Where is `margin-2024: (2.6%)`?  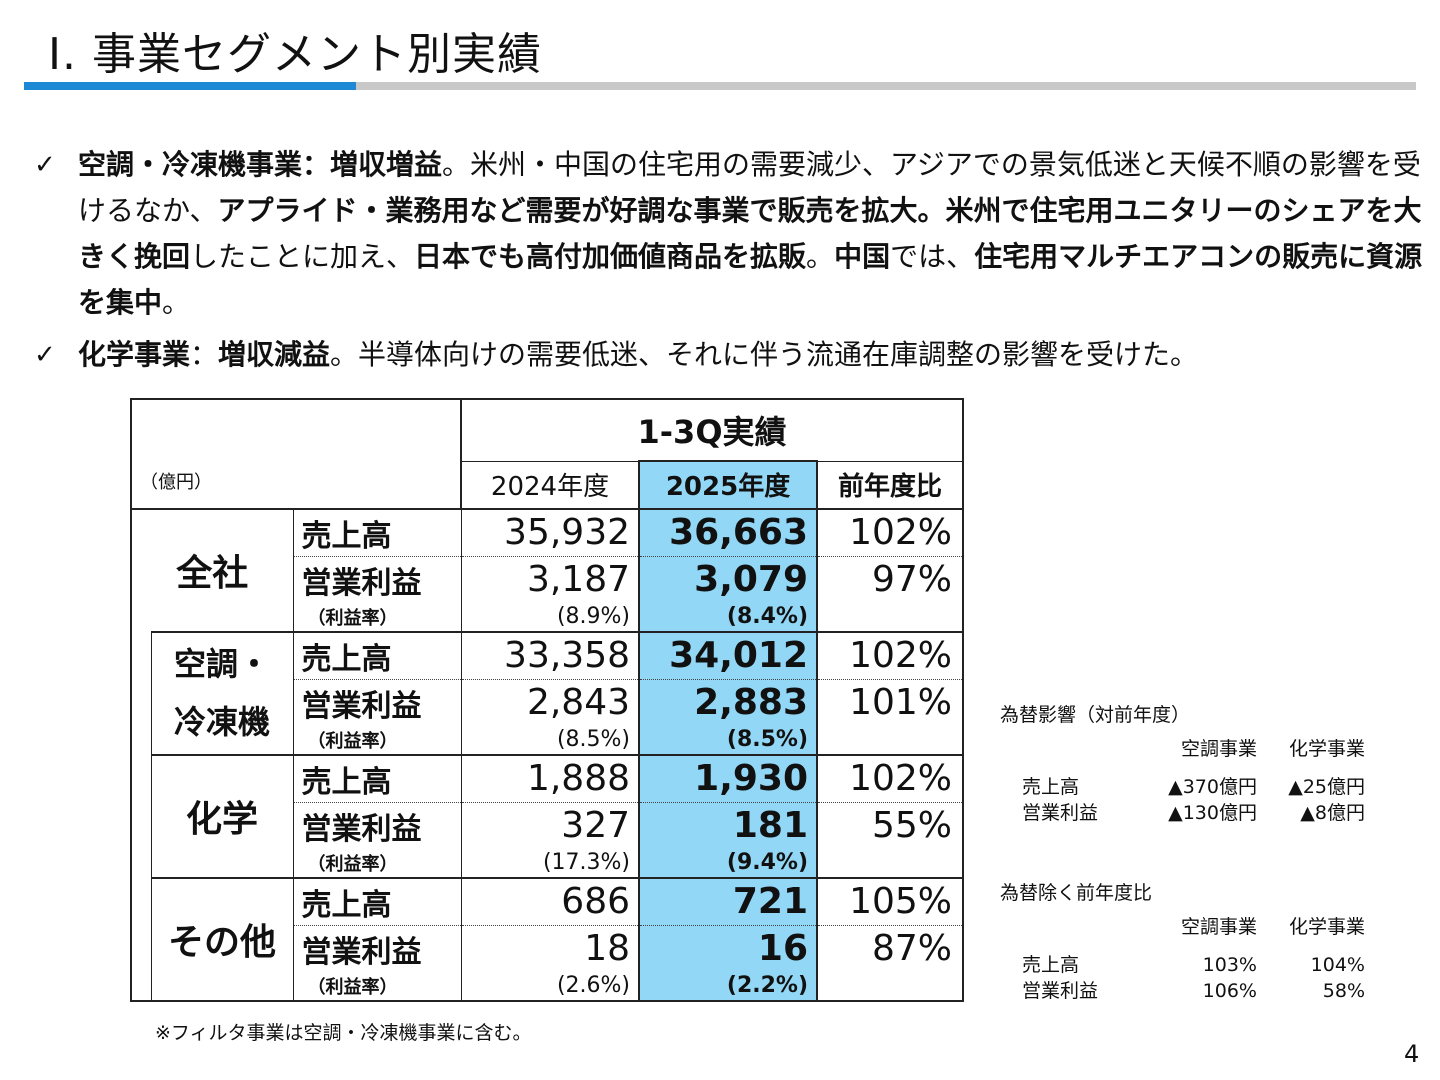 margin-2024: (2.6%) is located at coordinates (550, 986).